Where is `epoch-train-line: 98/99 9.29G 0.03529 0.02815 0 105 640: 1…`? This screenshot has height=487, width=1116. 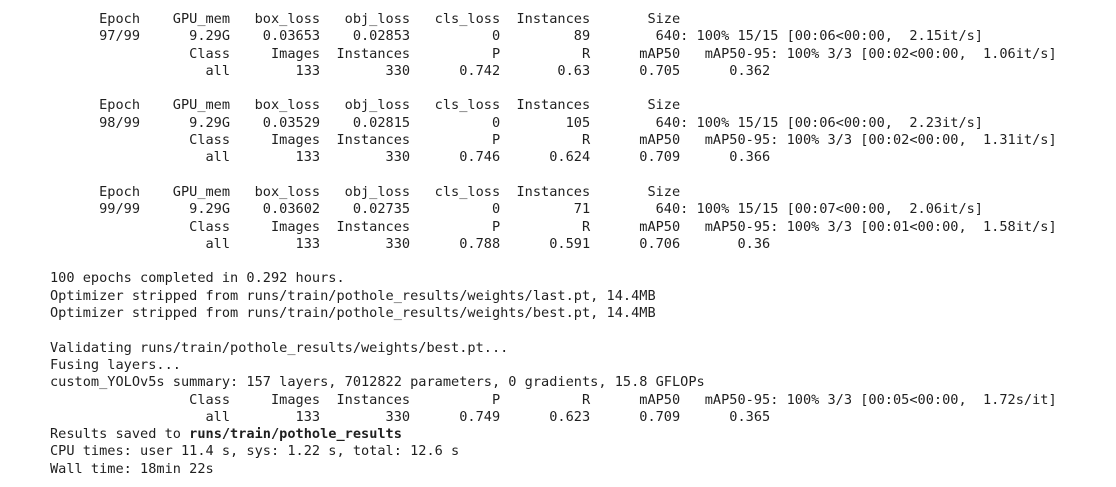
epoch-train-line: 98/99 9.29G 0.03529 0.02815 0 105 640: 1… is located at coordinates (516, 122).